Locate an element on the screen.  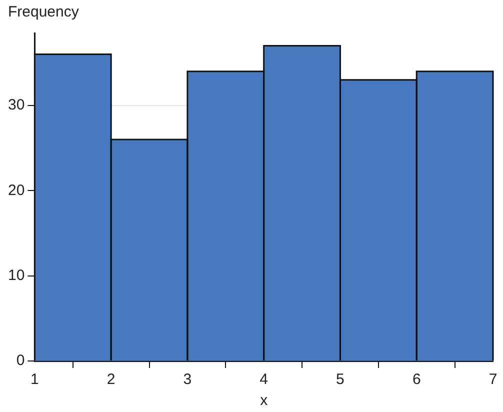
x-tick-label: 1 is located at coordinates (34, 379).